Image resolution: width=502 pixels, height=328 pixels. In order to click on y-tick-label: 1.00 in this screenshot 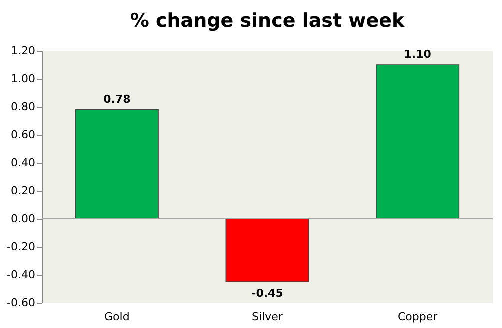, I will do `click(23, 79)`.